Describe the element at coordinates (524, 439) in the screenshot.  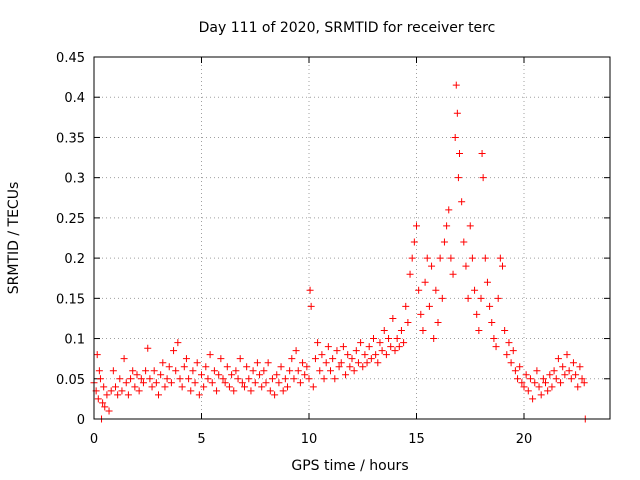
I see `x-tick-label: 20` at that location.